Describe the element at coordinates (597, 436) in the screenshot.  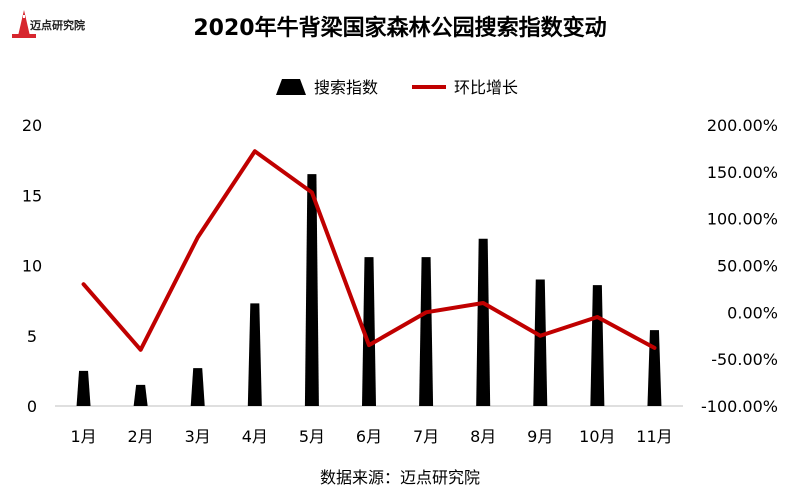
I see `x-tick-label: 10月` at that location.